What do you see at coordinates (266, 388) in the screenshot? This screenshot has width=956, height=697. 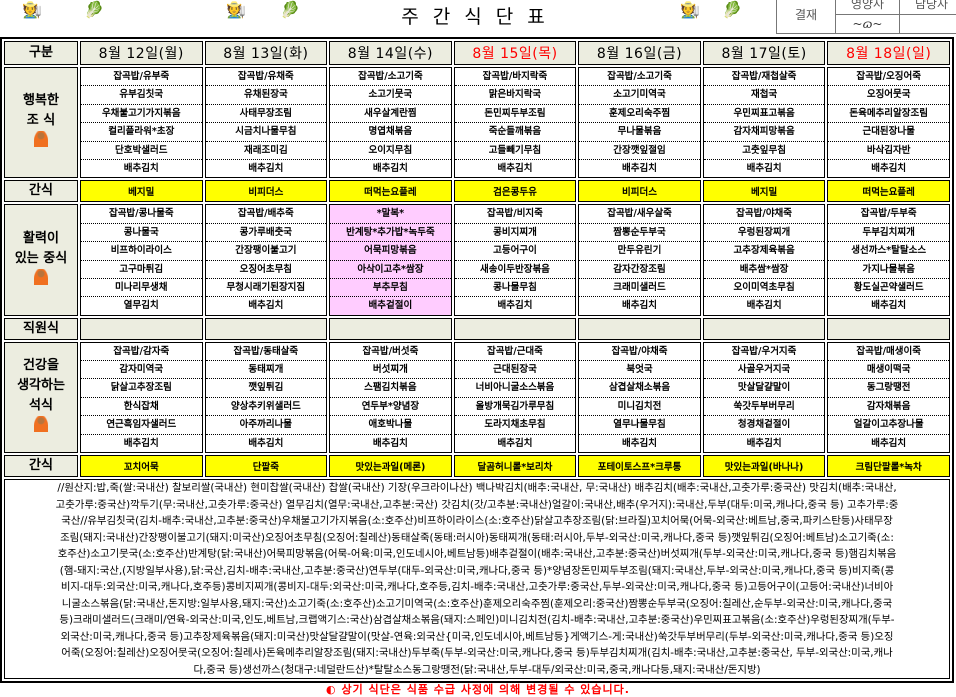 I see `menu-item: 깻잎튀김` at bounding box center [266, 388].